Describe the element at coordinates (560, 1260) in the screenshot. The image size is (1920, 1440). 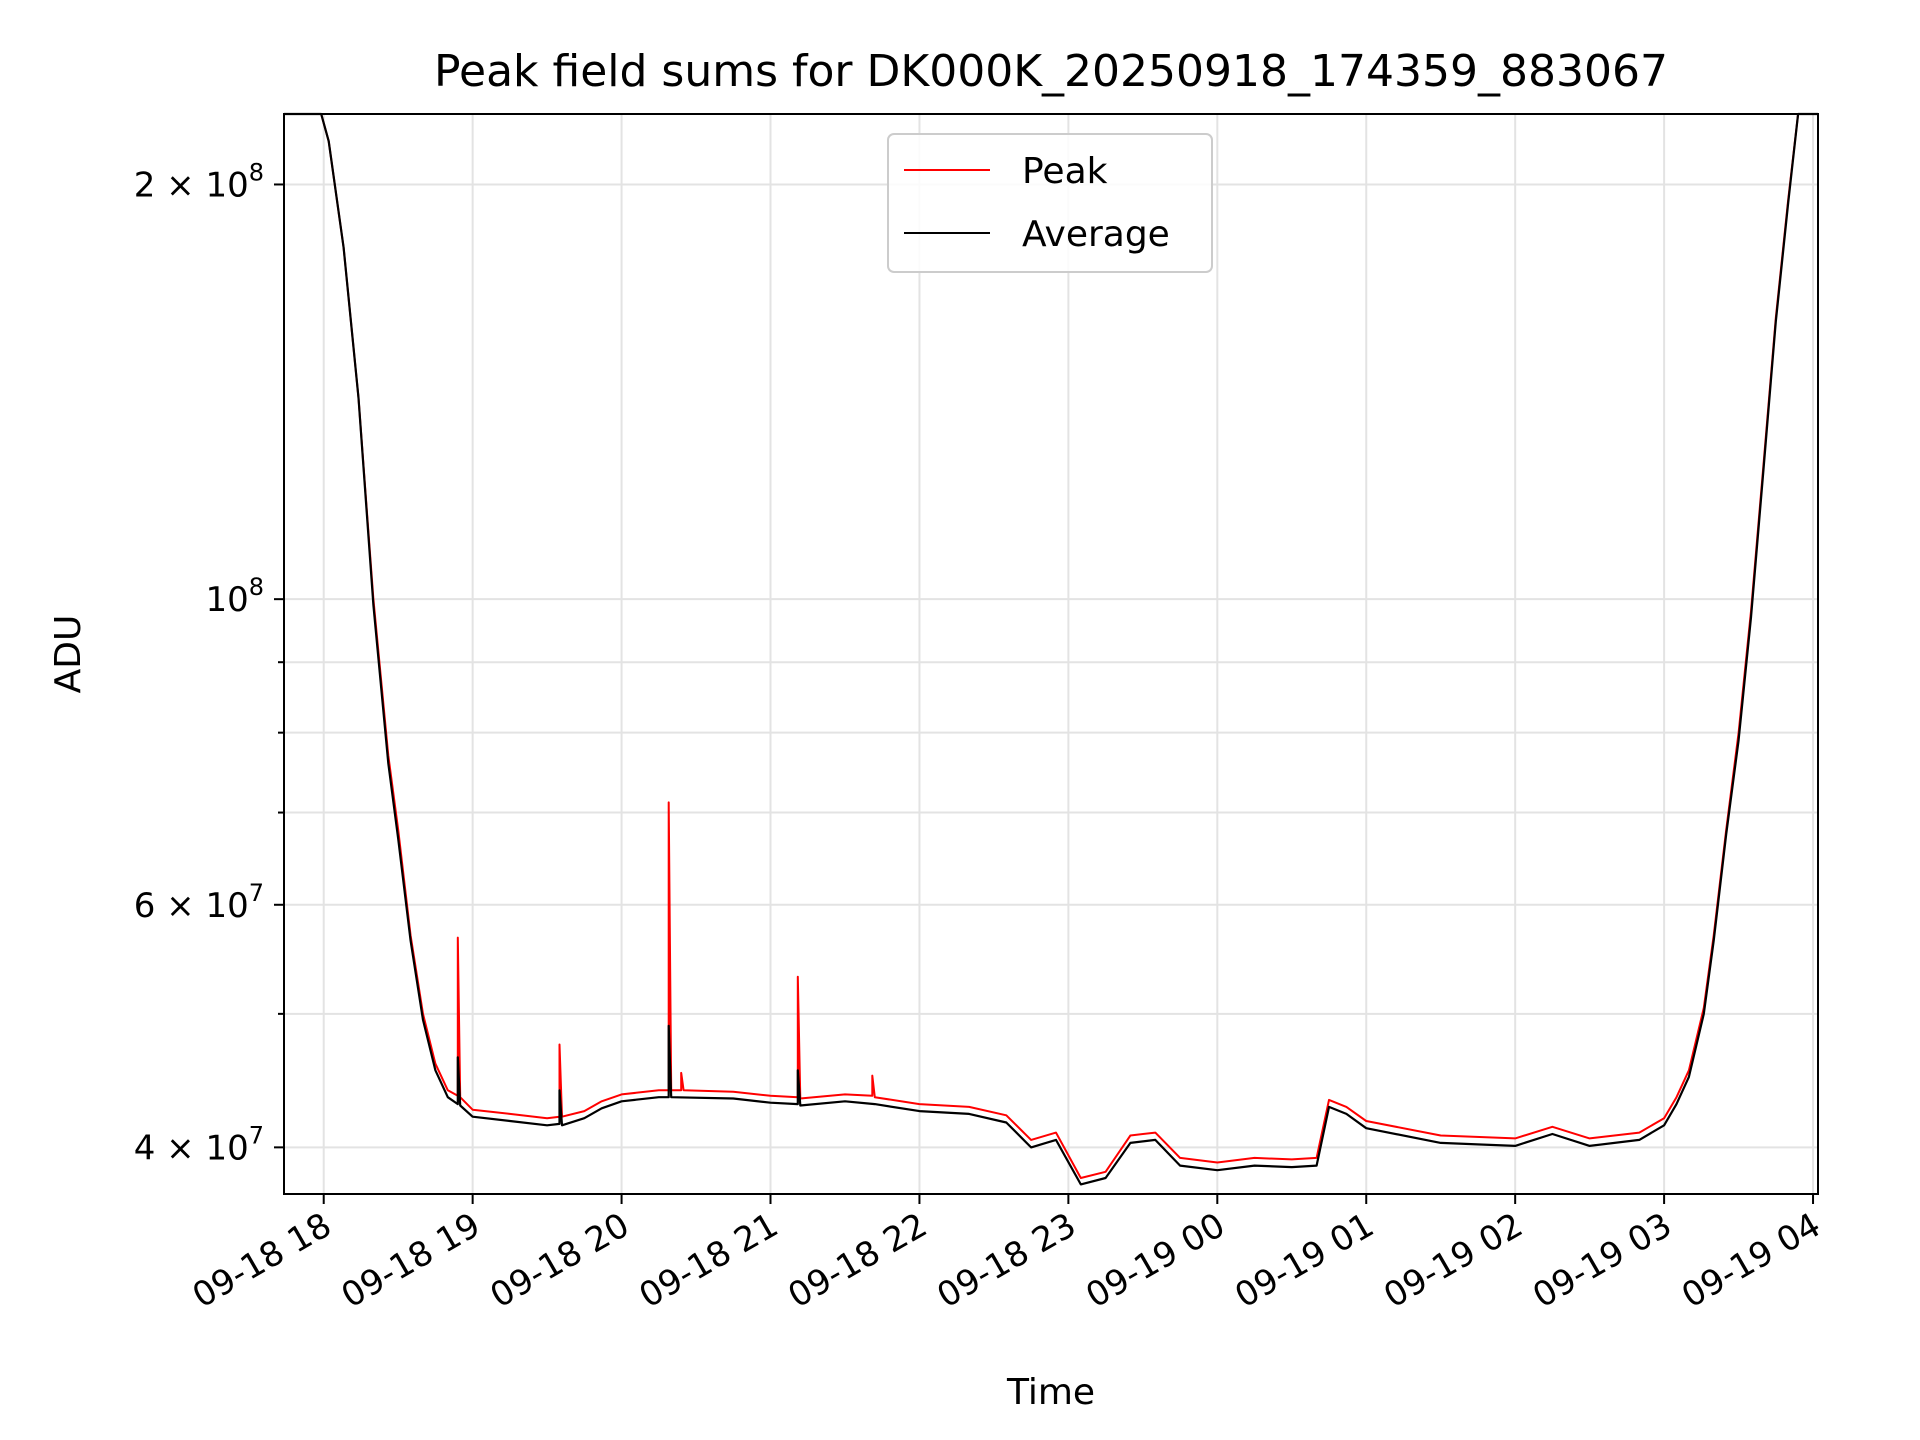
I see `x-tick-label: 09-18 20` at that location.